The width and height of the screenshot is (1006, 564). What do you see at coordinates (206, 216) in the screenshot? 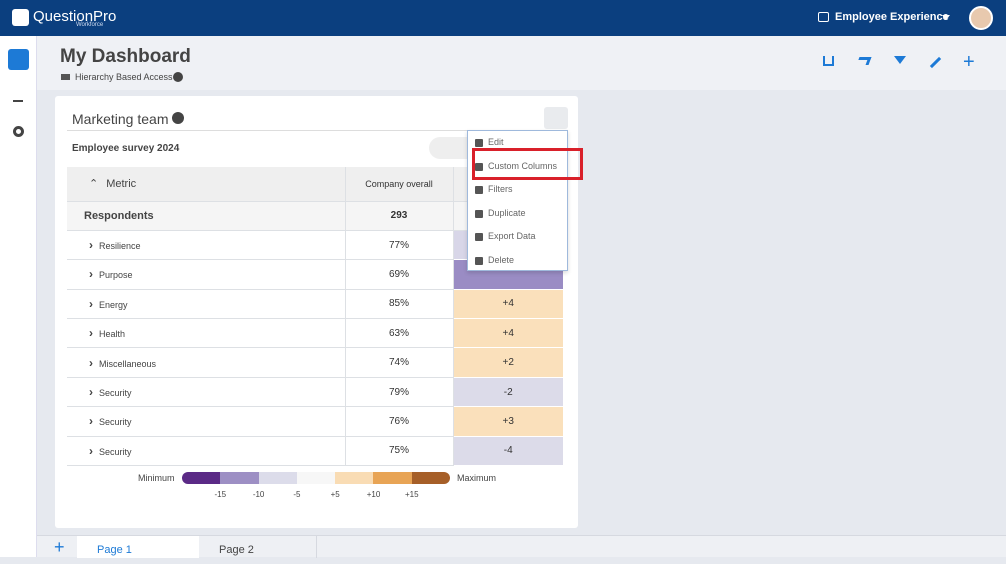
I see `respondents-label: Respondents` at bounding box center [206, 216].